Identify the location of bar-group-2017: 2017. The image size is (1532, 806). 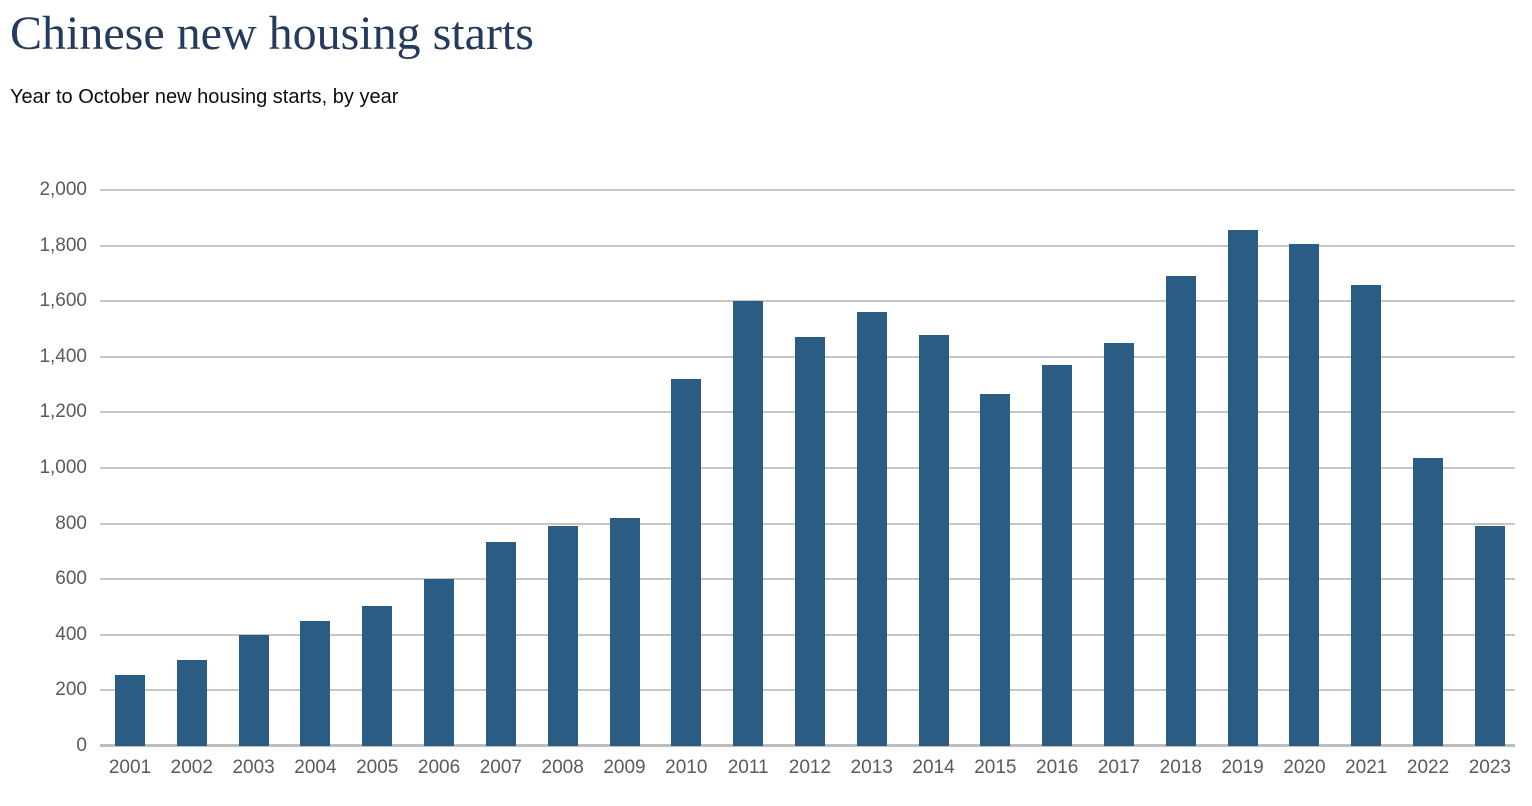
(1119, 484).